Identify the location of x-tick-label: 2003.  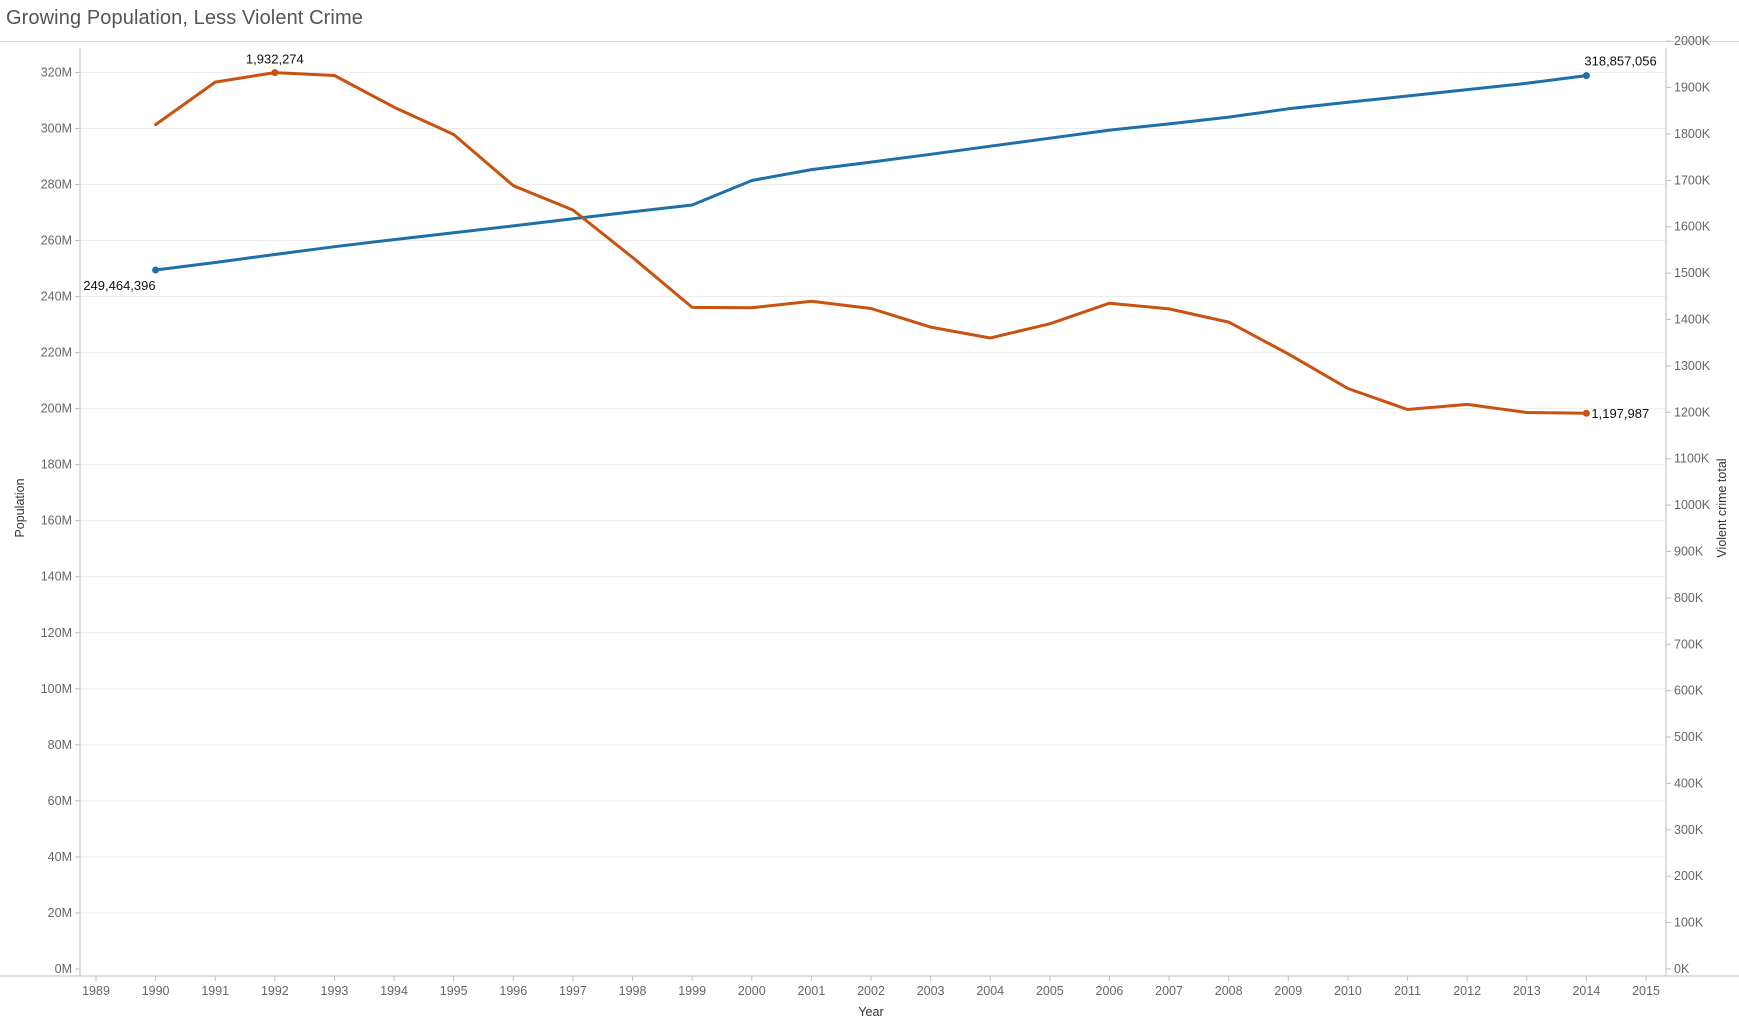
(931, 991).